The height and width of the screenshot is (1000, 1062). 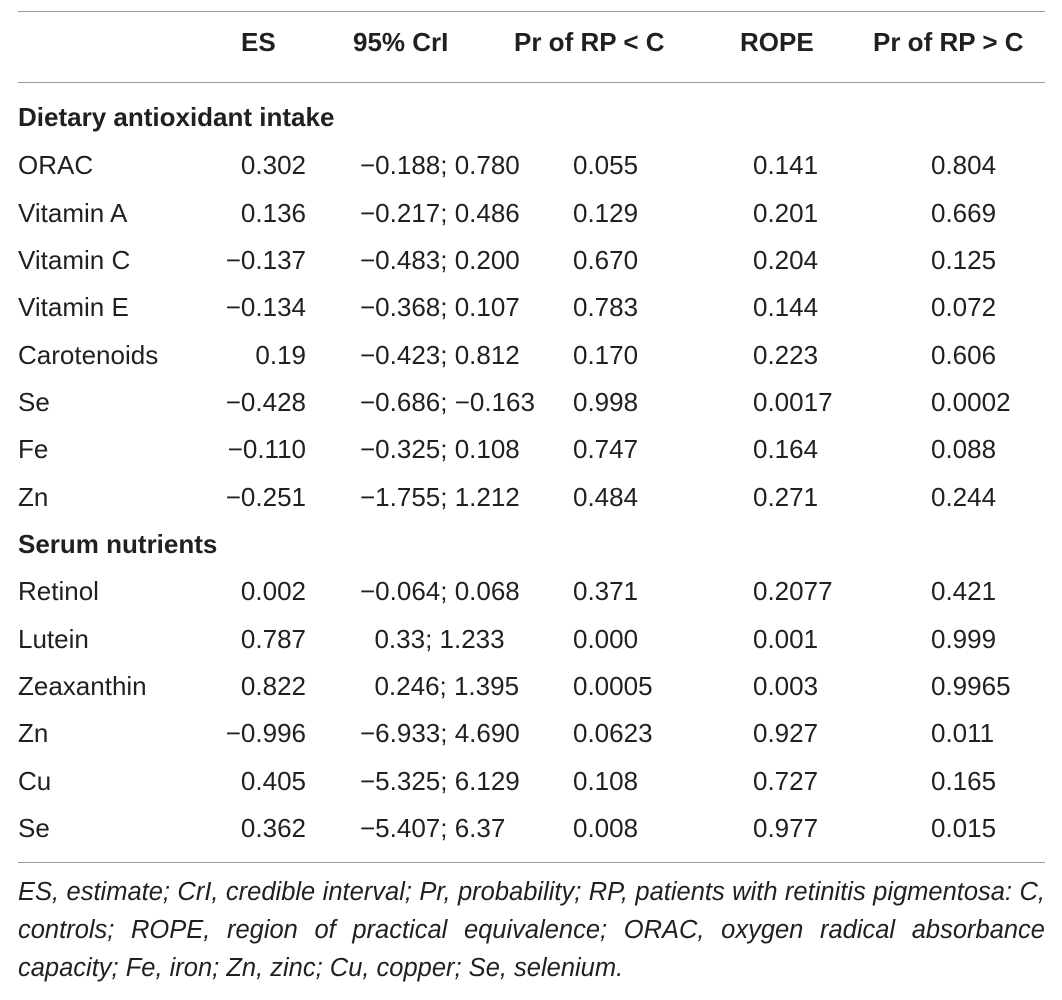 What do you see at coordinates (786, 307) in the screenshot?
I see `row-rope: 0.144` at bounding box center [786, 307].